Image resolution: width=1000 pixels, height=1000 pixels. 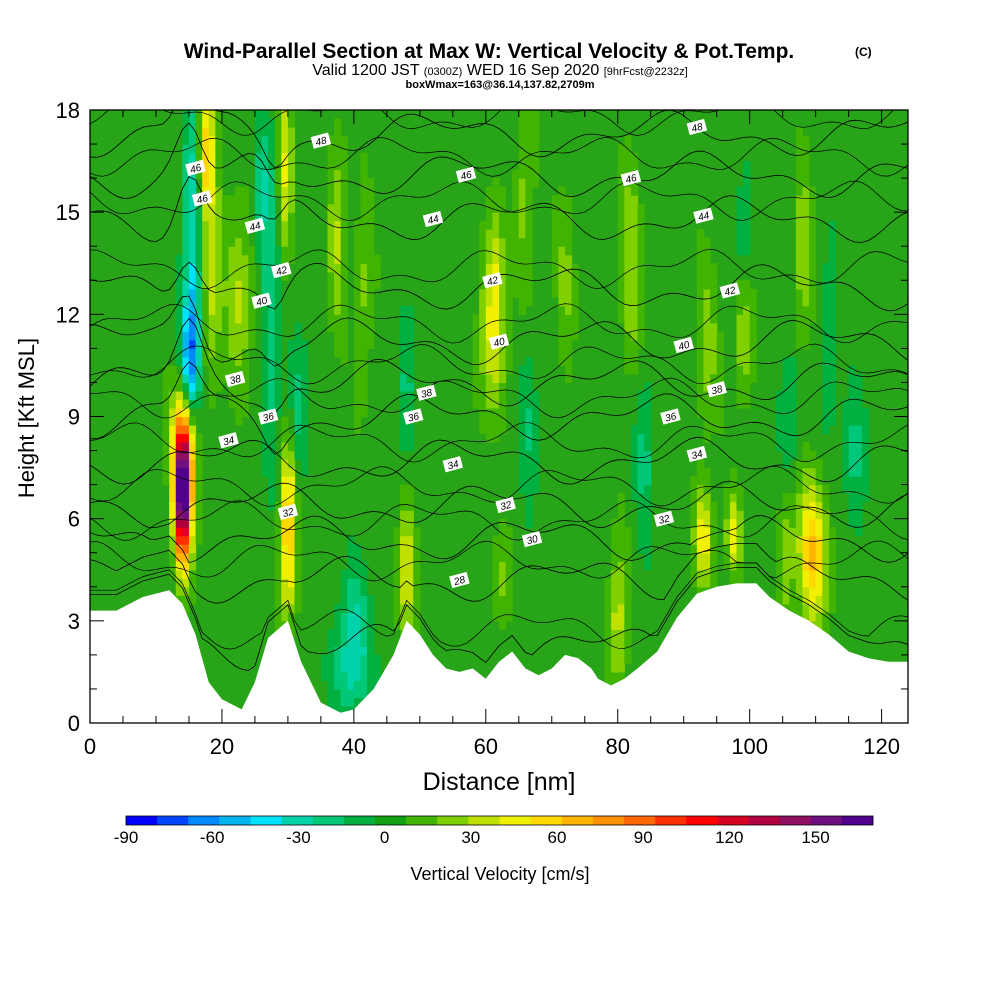 I want to click on y-tick-label: 6, so click(x=74, y=519).